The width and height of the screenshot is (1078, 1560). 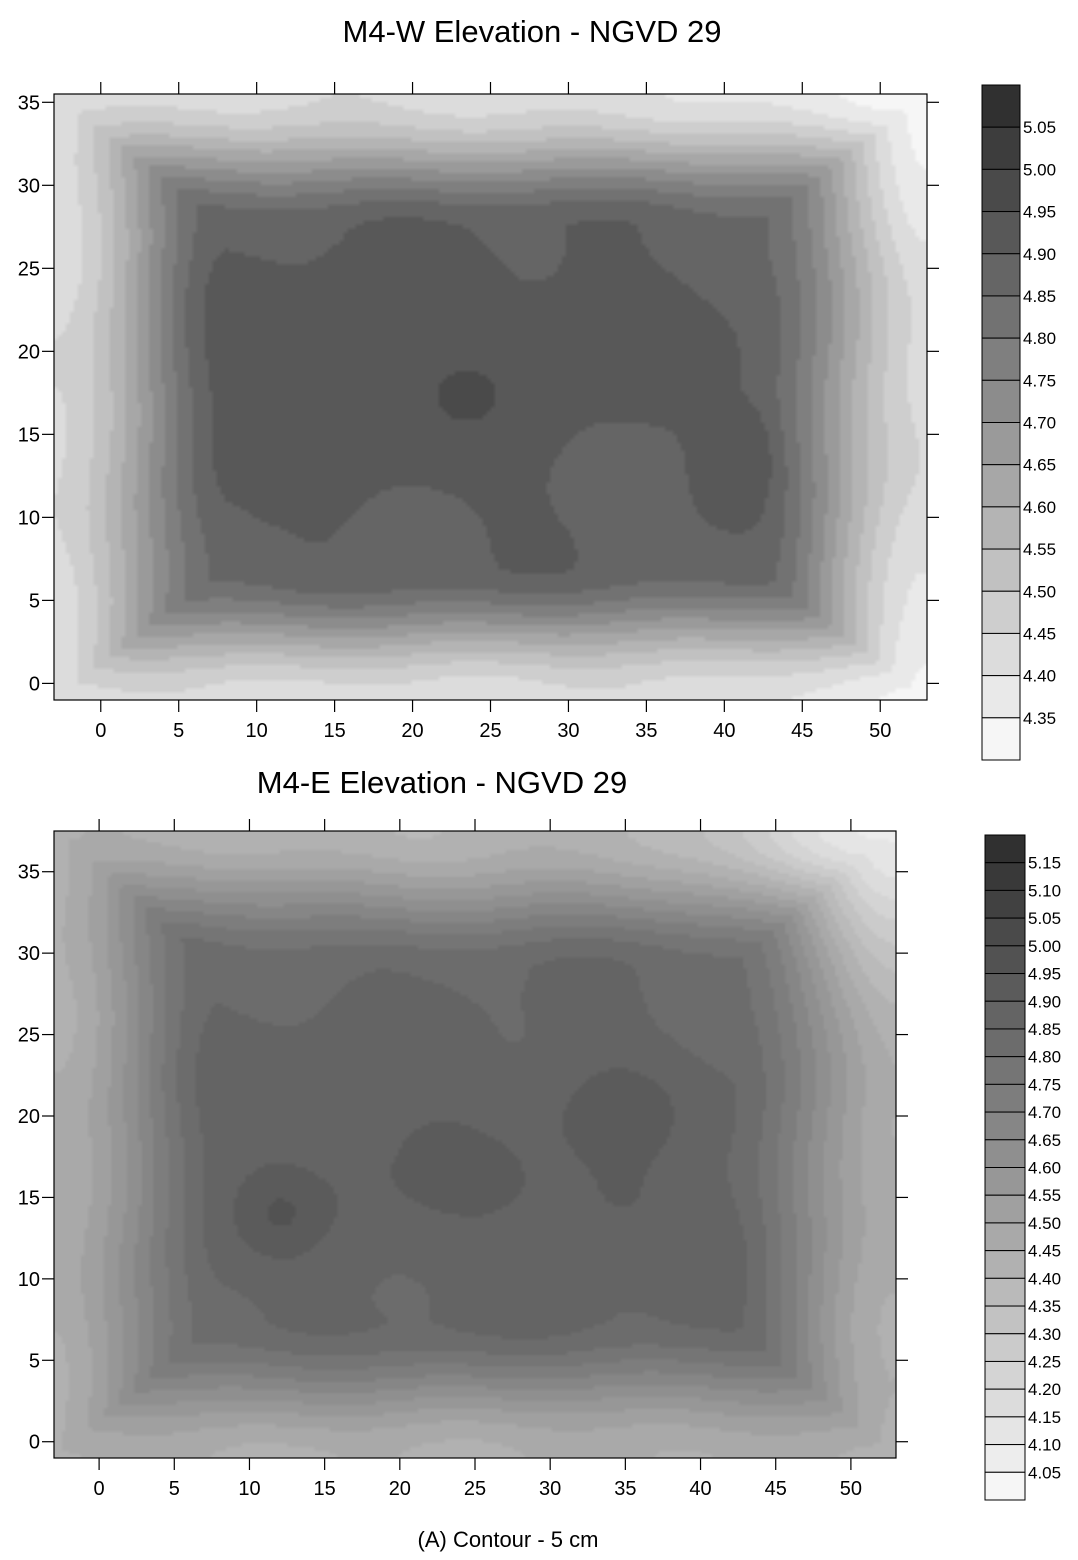 What do you see at coordinates (99, 1489) in the screenshot?
I see `x-tick-label: 0` at bounding box center [99, 1489].